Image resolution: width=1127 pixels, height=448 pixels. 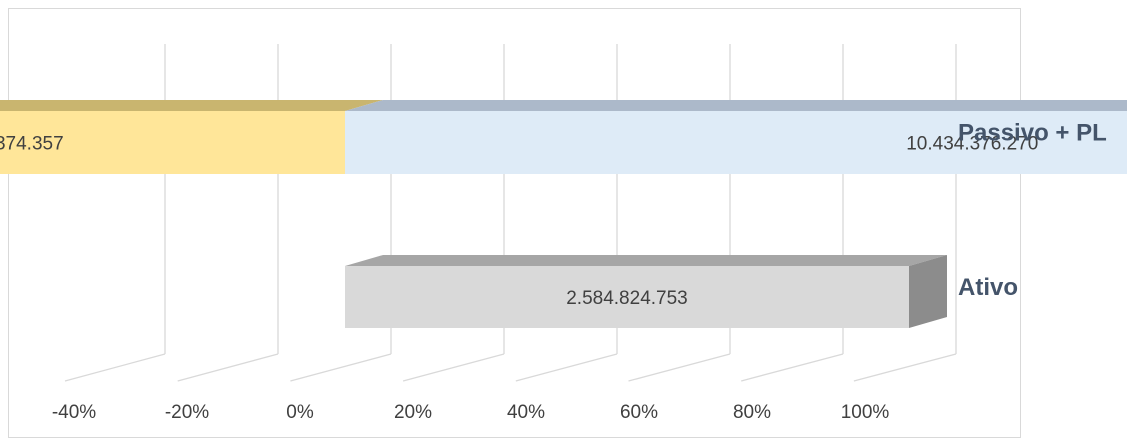 I want to click on bar-side-face, so click(x=928, y=291).